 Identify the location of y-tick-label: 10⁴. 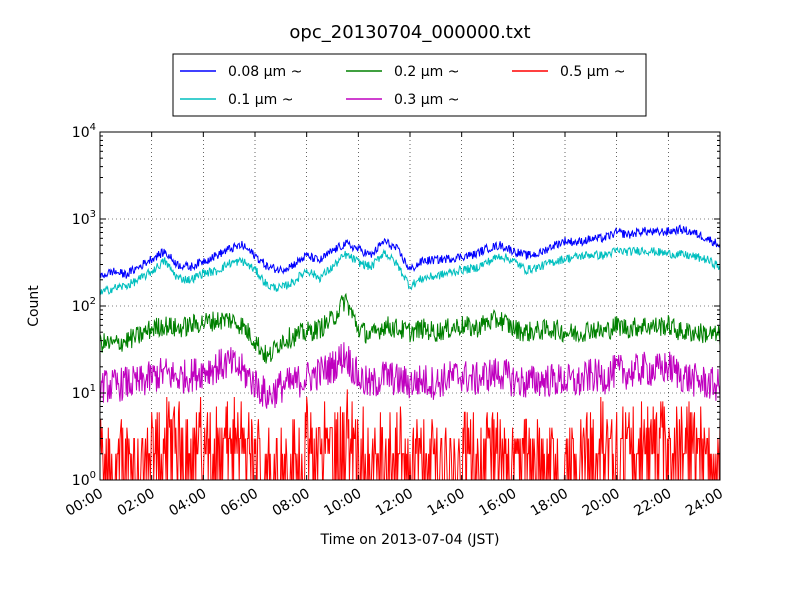
(84, 131).